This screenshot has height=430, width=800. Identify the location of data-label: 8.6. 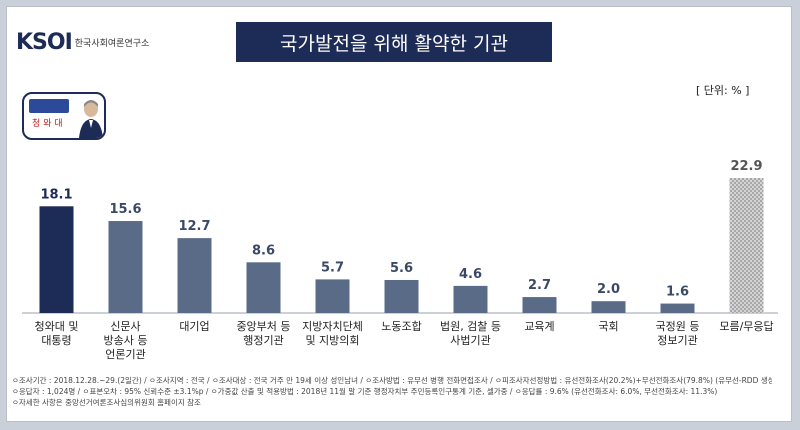
(263, 250).